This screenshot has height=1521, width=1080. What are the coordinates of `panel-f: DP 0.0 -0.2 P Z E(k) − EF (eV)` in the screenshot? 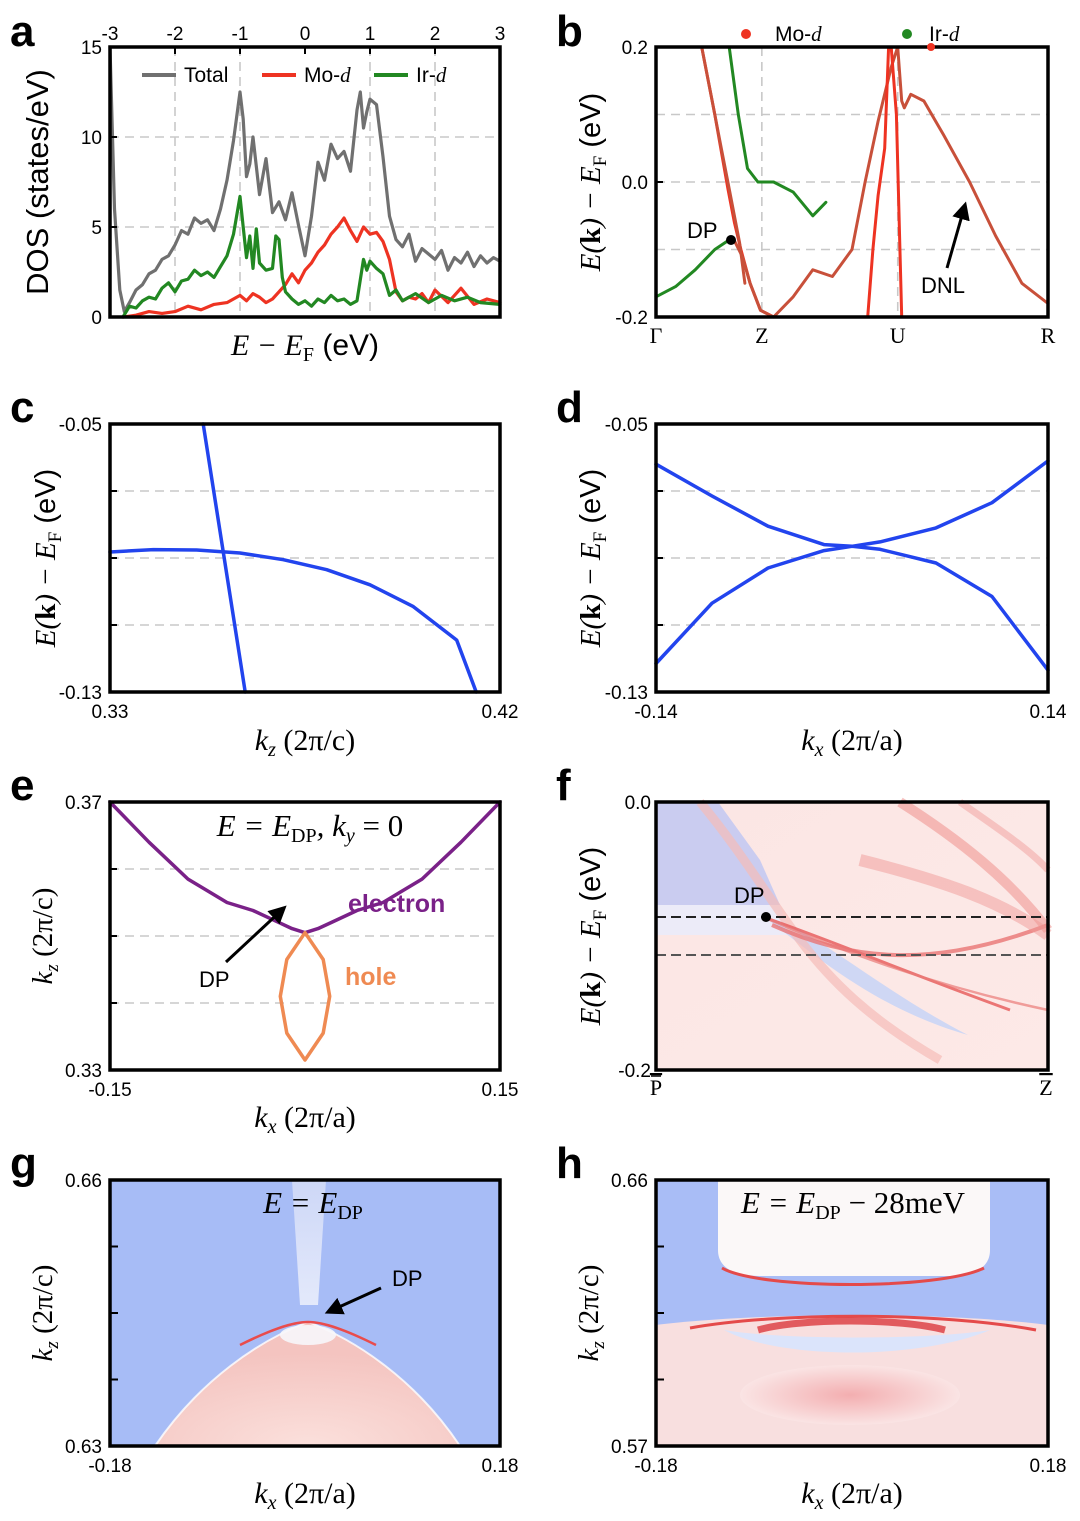 It's located at (814, 946).